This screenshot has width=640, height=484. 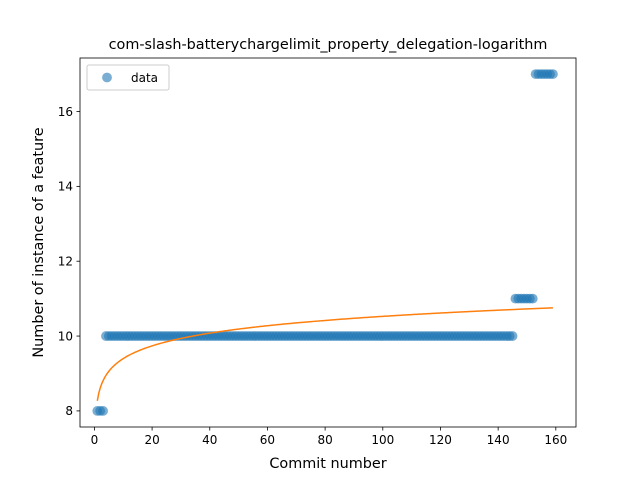 I want to click on x-axis-label: Commit number, so click(x=327, y=464).